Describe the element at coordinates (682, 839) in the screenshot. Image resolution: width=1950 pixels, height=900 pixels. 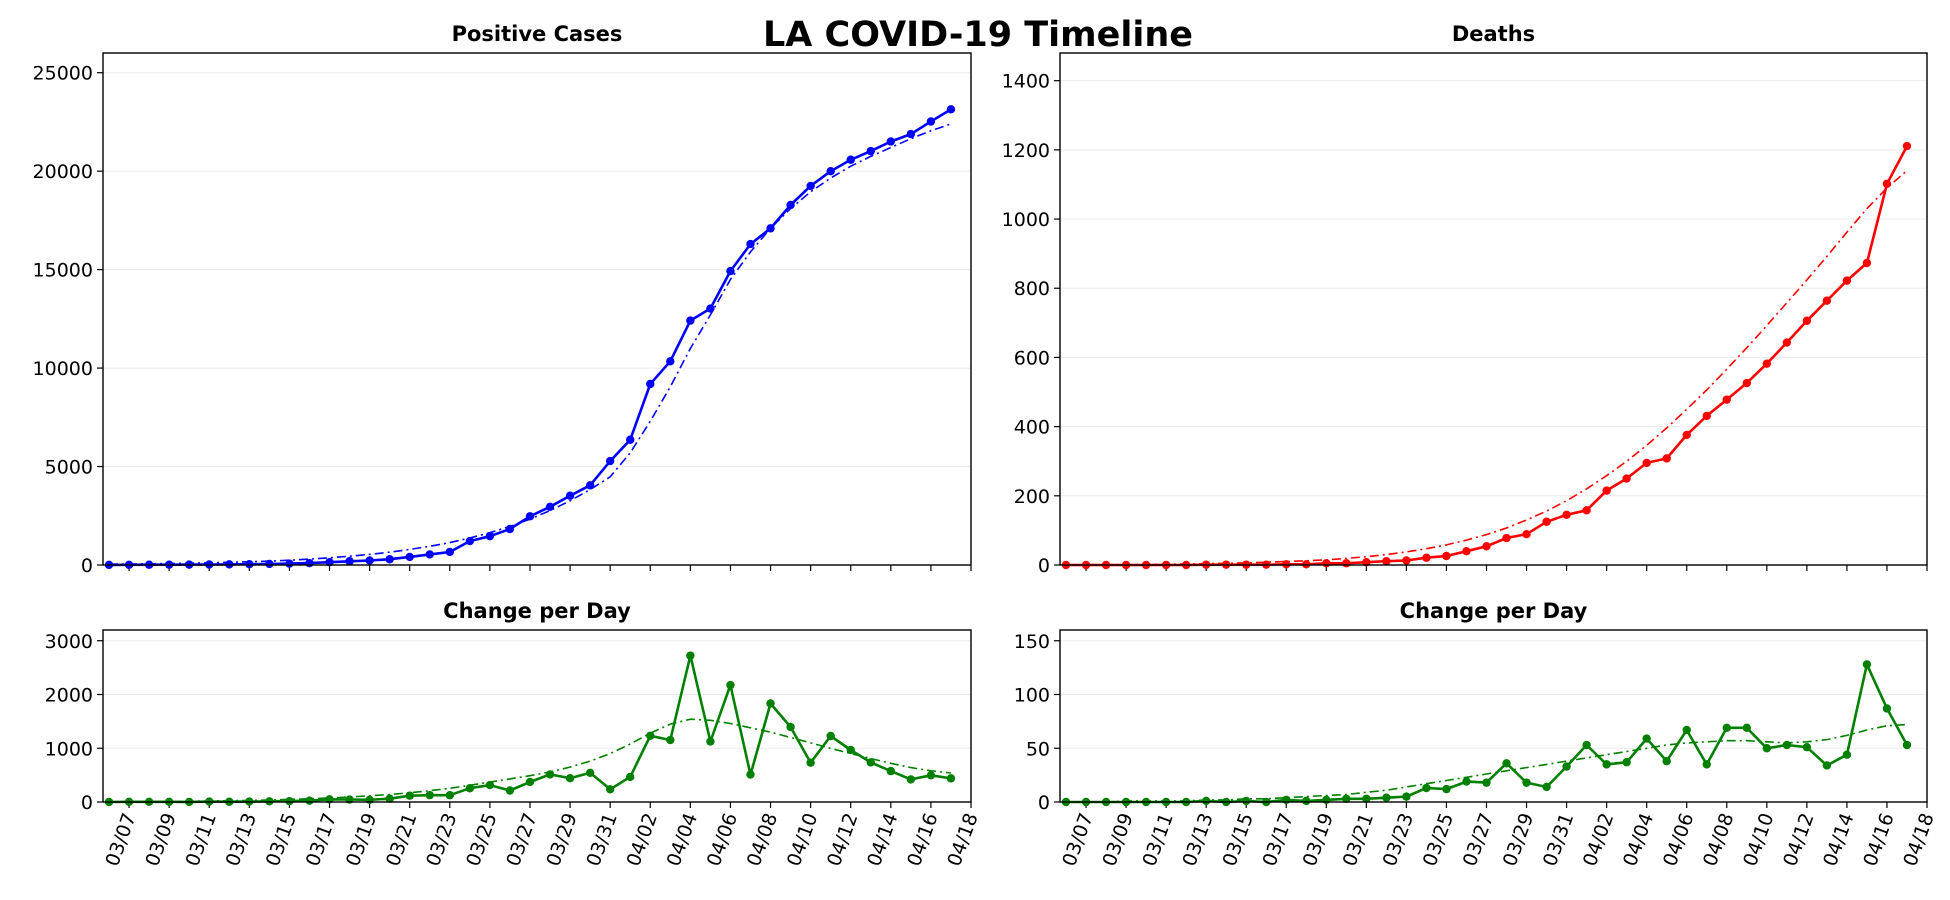
I see `x-tick-label: 04/04` at that location.